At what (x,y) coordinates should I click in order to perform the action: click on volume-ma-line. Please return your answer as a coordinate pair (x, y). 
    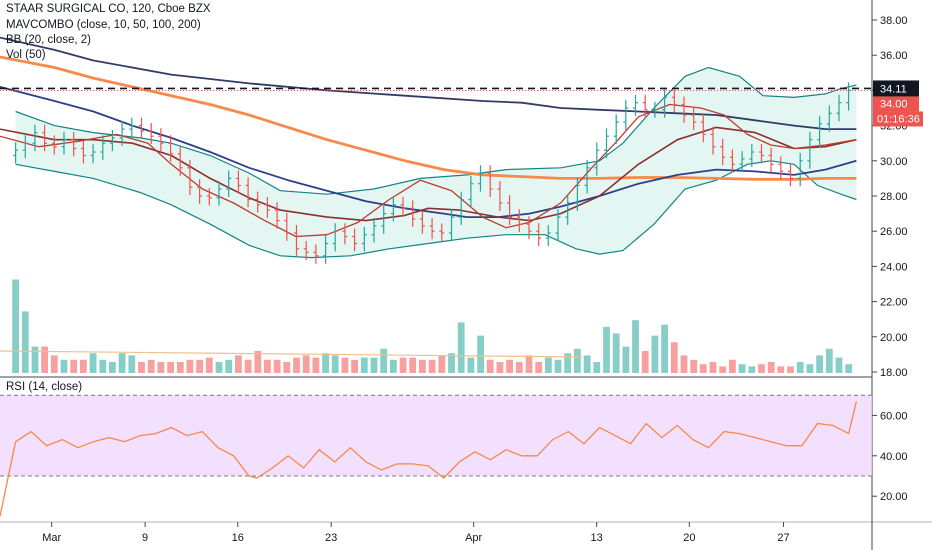
    Looking at the image, I should click on (291, 354).